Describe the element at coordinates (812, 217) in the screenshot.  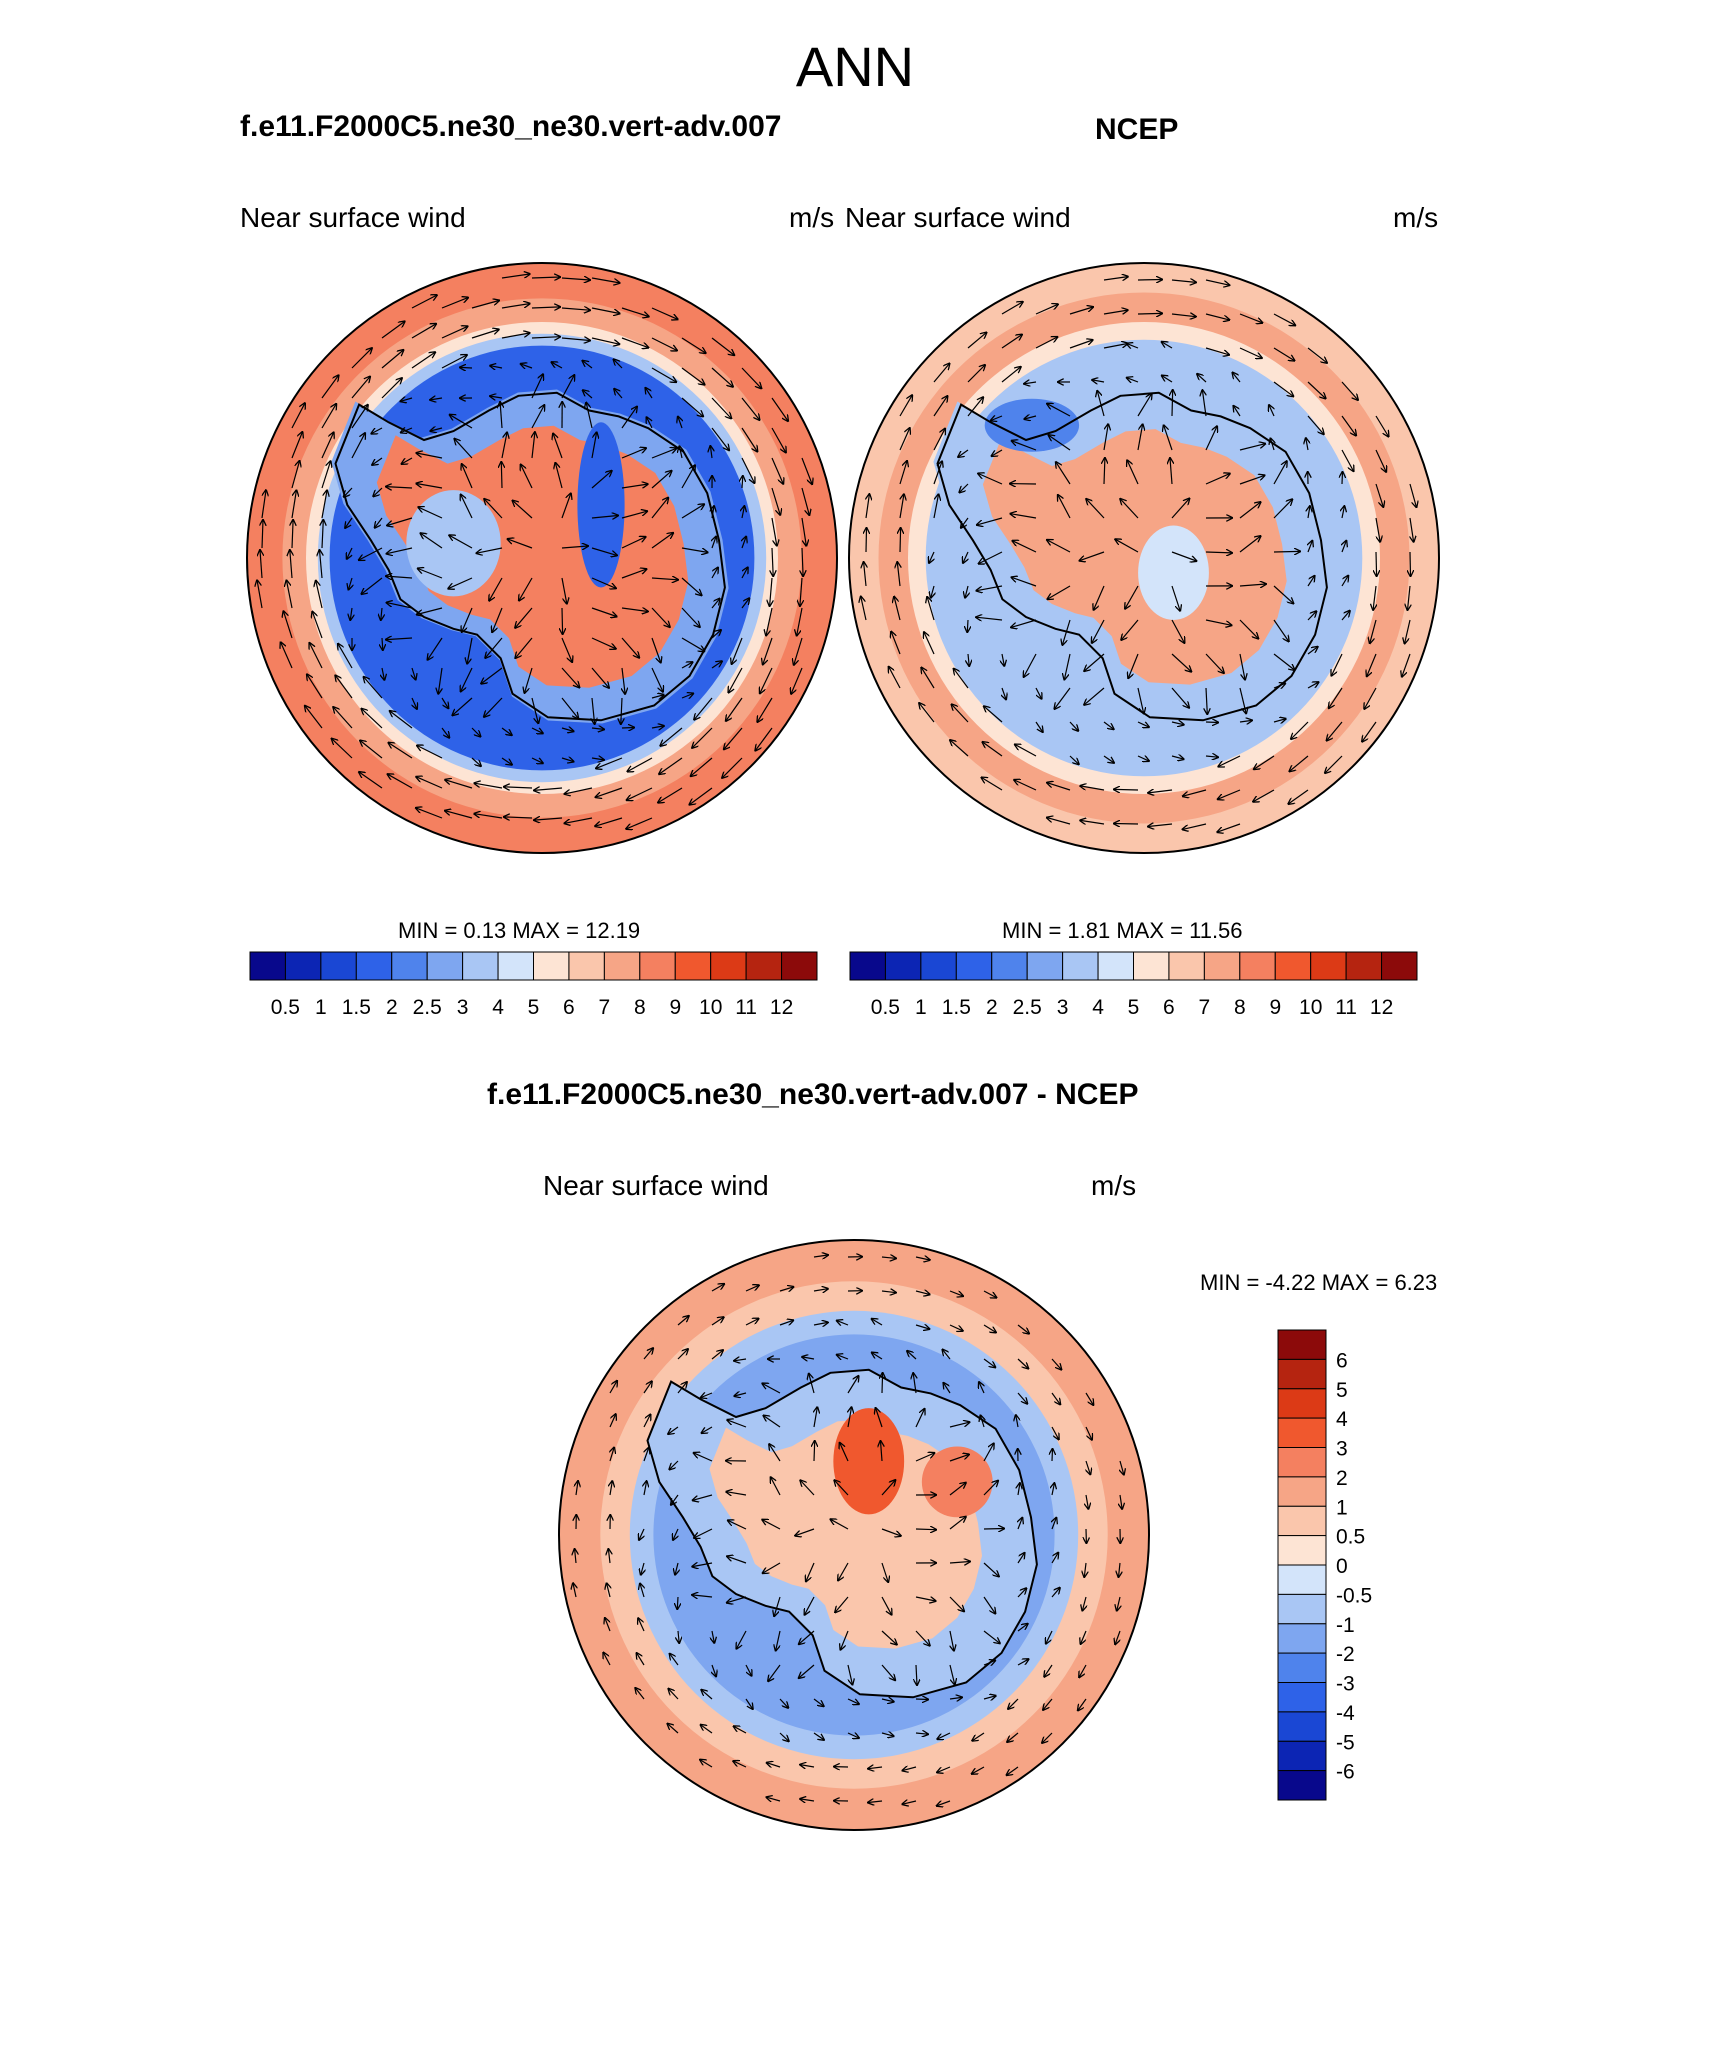
I see `panel-1-units: m/s` at that location.